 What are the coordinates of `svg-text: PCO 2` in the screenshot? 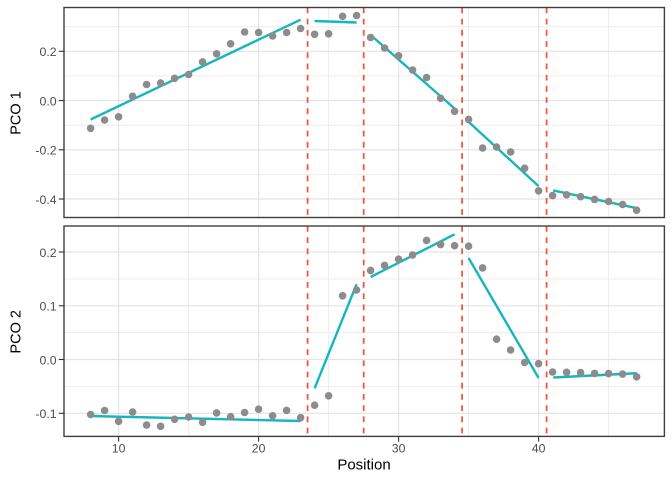 It's located at (16, 332).